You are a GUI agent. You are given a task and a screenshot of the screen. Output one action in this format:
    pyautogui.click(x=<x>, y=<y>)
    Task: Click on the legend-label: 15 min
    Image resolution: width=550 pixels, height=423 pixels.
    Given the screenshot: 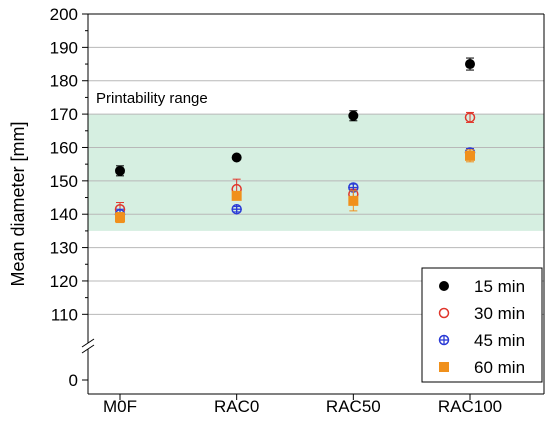 What is the action you would take?
    pyautogui.click(x=499, y=286)
    